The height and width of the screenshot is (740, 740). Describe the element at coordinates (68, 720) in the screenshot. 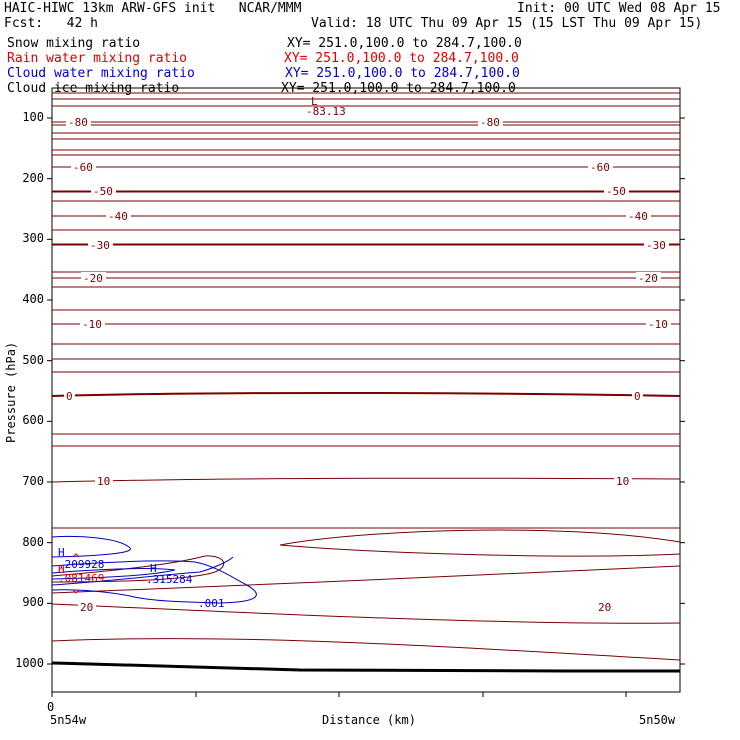

I see `x-left-location-label: 5n54w` at that location.